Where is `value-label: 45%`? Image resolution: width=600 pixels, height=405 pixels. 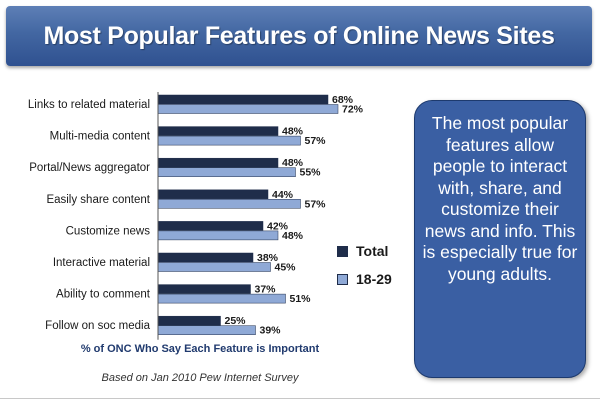 value-label: 45% is located at coordinates (286, 268).